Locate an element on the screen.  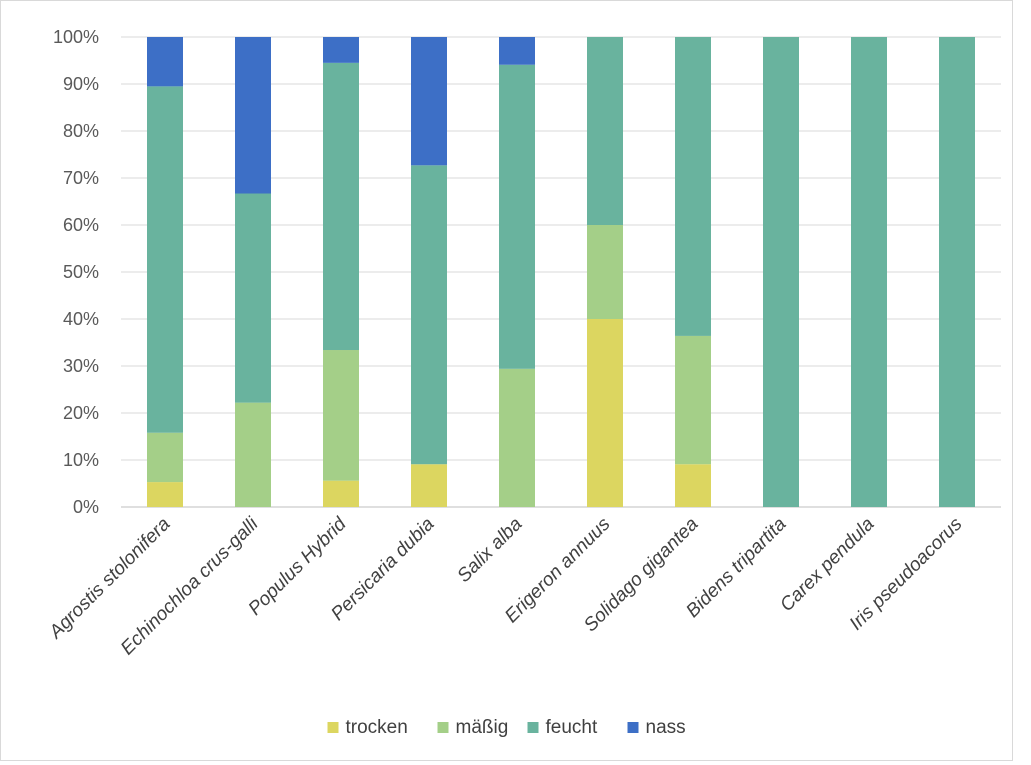
y-tick-label: 10% is located at coordinates (81, 460).